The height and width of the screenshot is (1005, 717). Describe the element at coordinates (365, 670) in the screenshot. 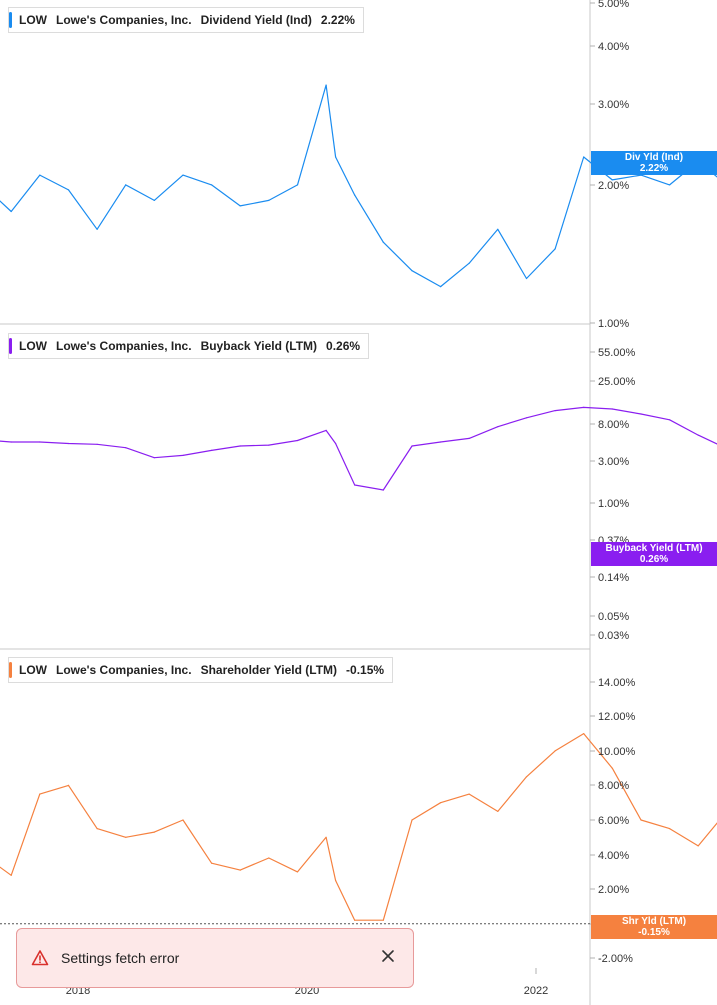

I see `metric-value: -0.15%` at that location.